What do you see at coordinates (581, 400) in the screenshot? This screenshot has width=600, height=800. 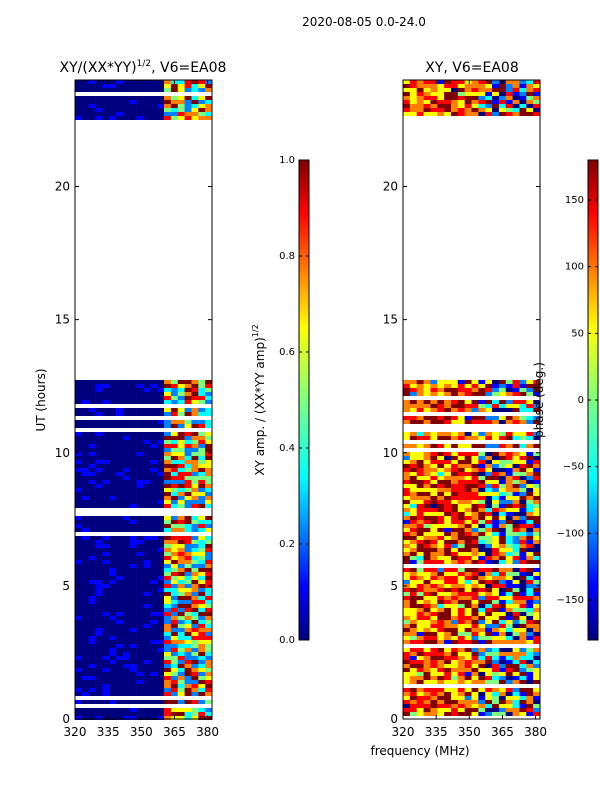 I see `phase-colorbar-tick-label: 0` at bounding box center [581, 400].